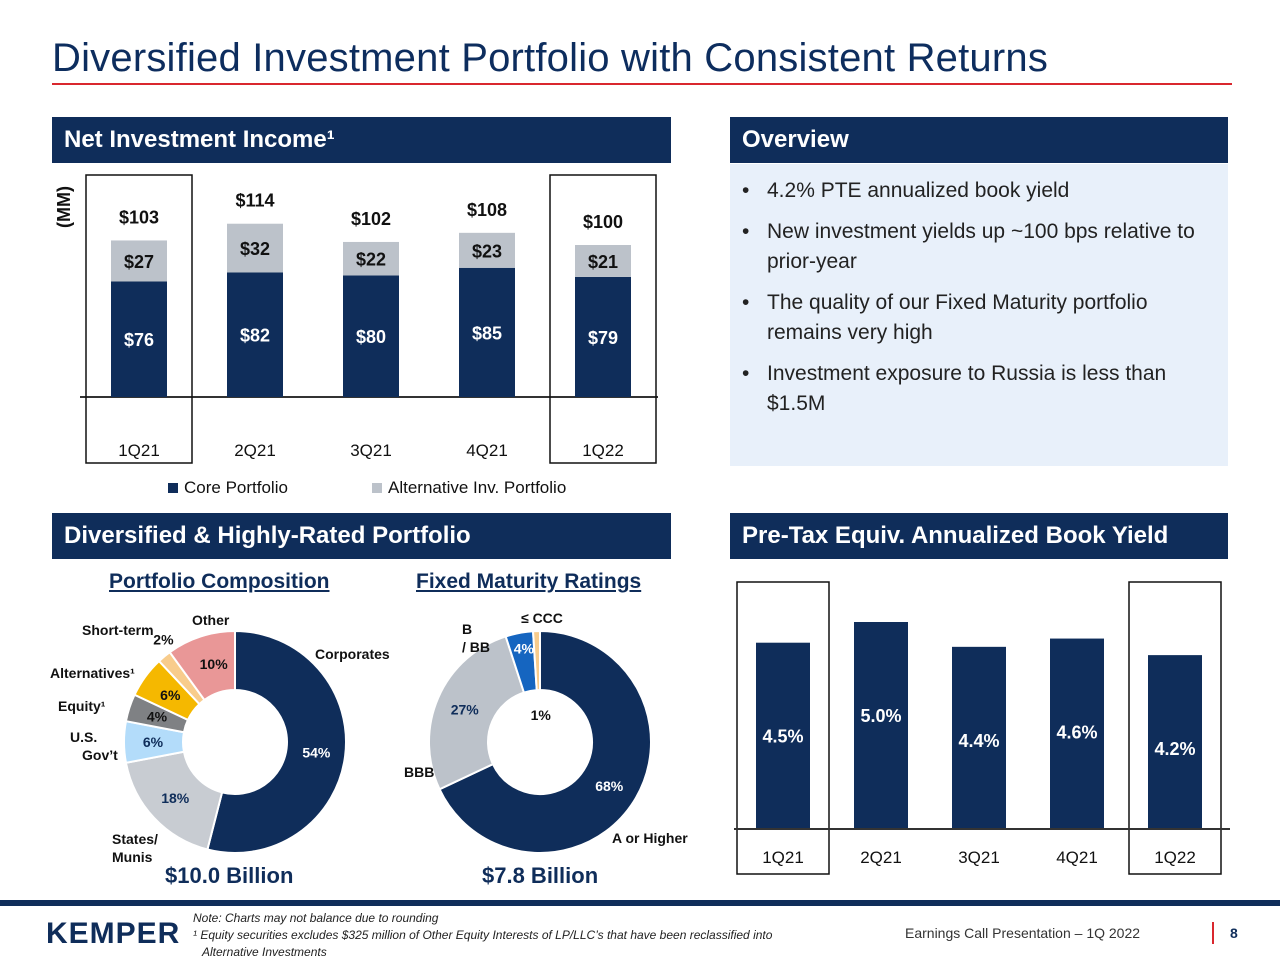 This screenshot has width=1280, height=960. I want to click on kemper-logo: KEMPER, so click(113, 933).